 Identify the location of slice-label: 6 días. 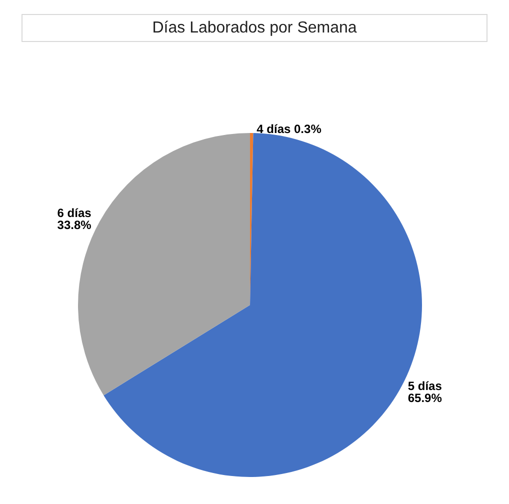
(74, 213).